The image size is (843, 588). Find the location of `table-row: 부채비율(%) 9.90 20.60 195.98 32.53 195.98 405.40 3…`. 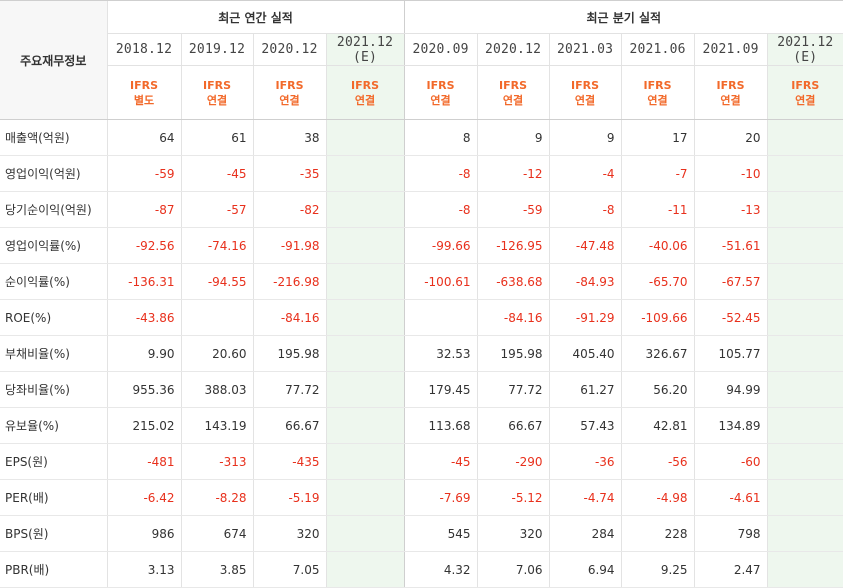

table-row: 부채비율(%) 9.90 20.60 195.98 32.53 195.98 405.40 3… is located at coordinates (421, 353).